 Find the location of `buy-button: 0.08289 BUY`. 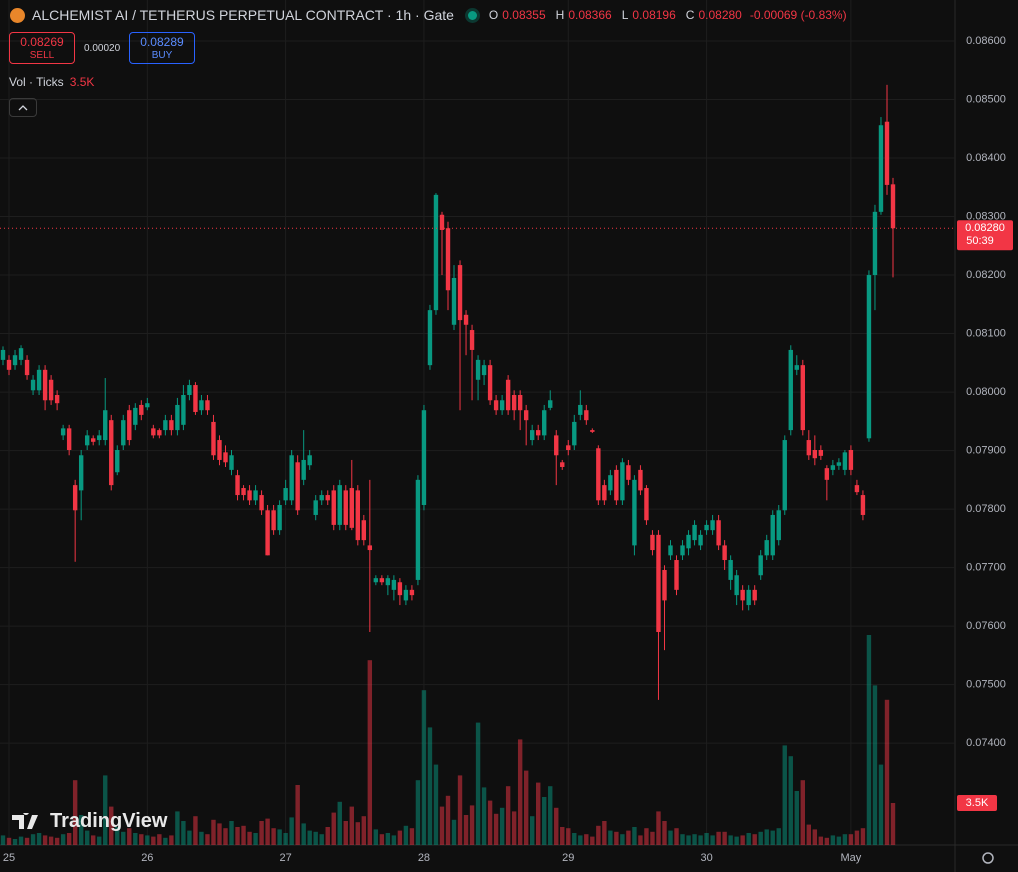

buy-button: 0.08289 BUY is located at coordinates (162, 48).